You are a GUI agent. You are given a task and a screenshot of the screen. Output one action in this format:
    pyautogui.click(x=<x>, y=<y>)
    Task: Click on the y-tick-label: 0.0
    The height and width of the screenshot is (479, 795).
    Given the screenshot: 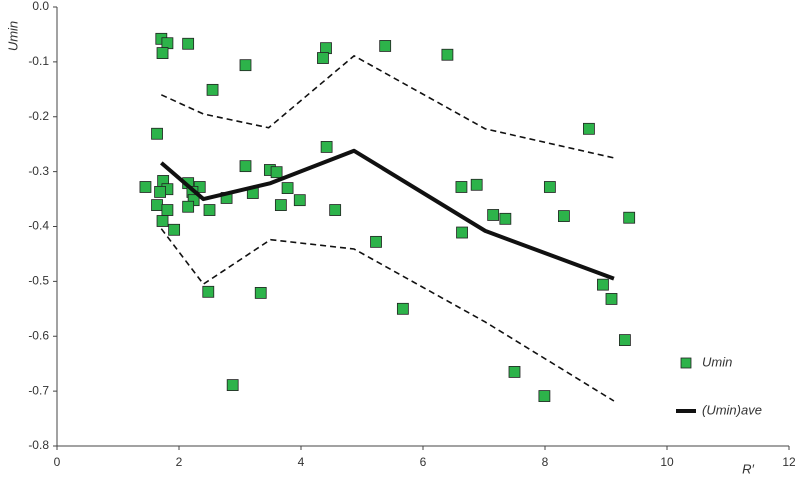 What is the action you would take?
    pyautogui.click(x=40, y=6)
    